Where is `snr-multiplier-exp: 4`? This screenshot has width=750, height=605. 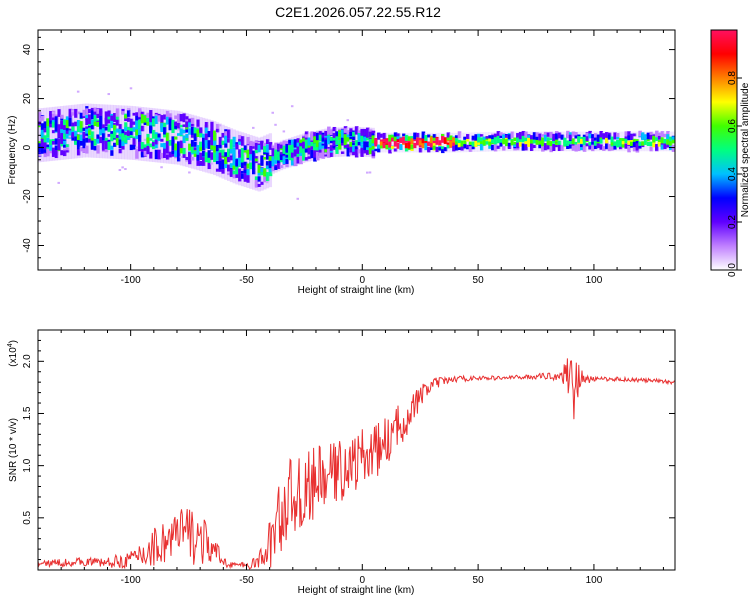 snr-multiplier-exp: 4 is located at coordinates (10, 345).